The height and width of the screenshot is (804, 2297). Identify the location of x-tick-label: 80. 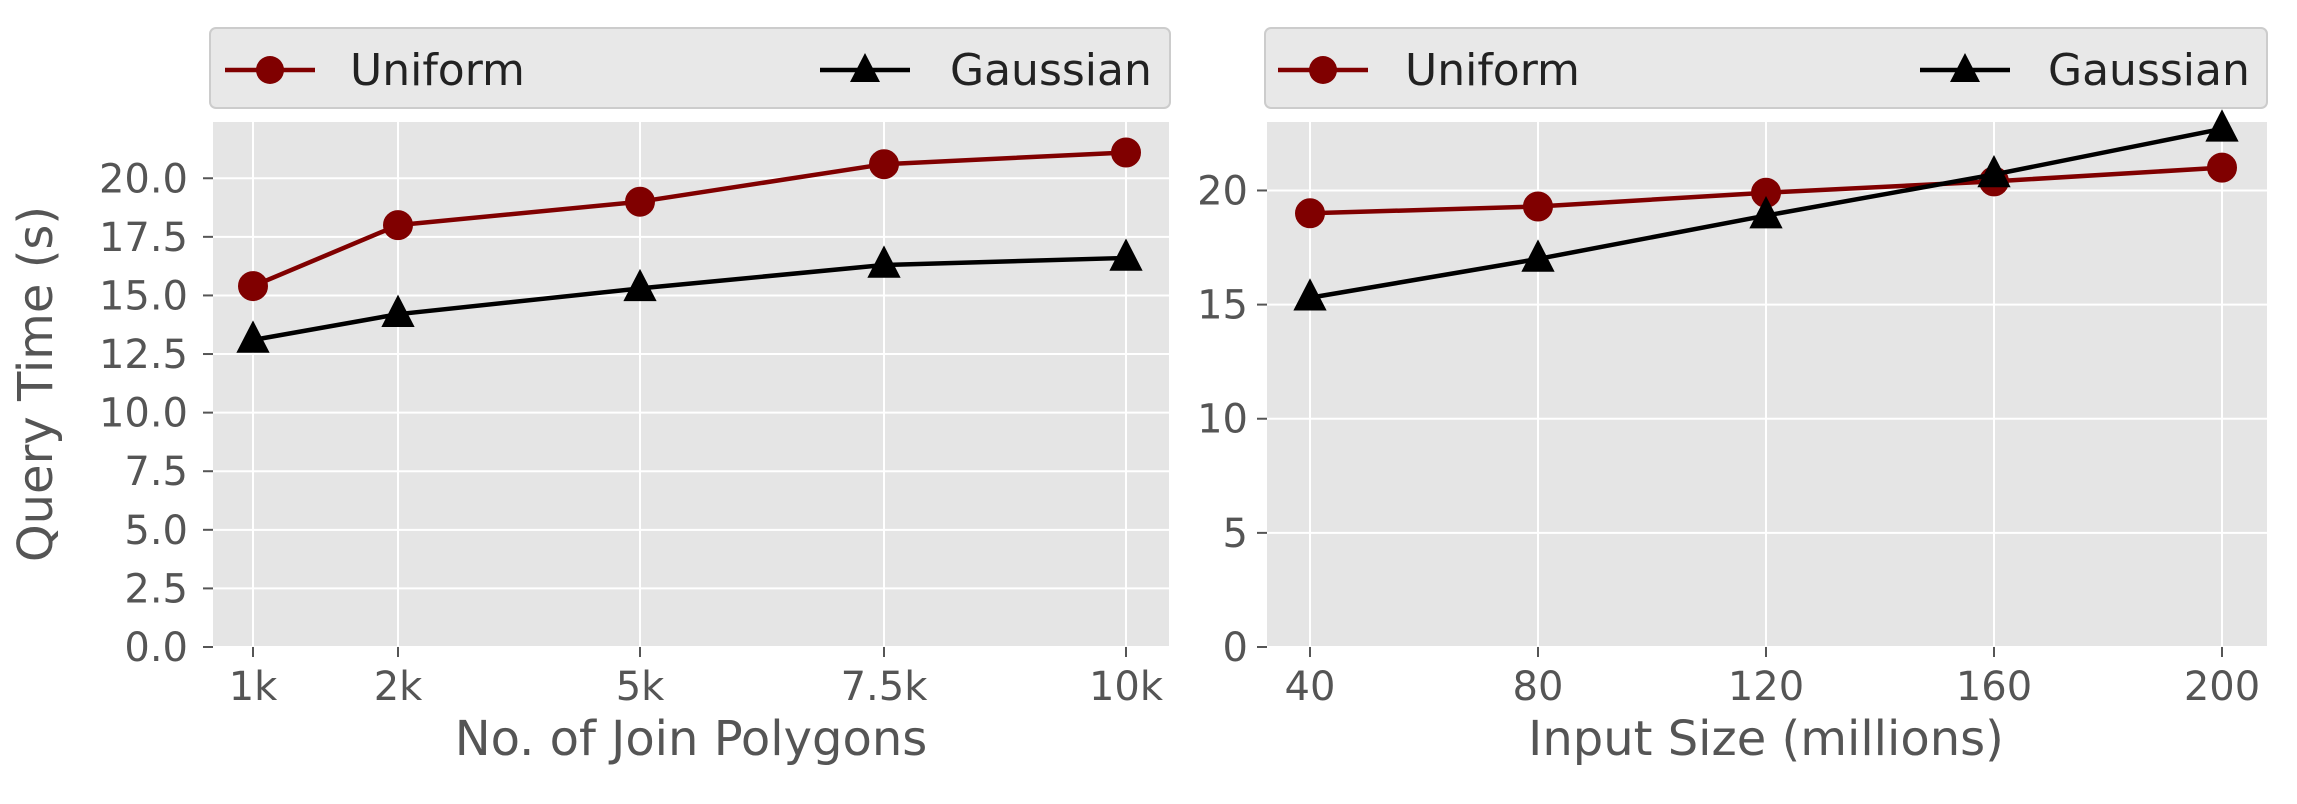
(1538, 687).